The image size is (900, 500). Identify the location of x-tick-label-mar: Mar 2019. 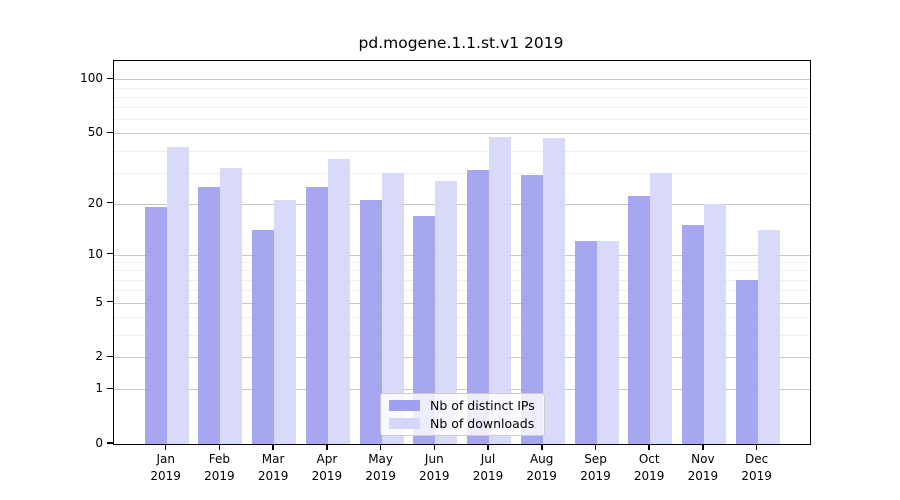
(273, 467).